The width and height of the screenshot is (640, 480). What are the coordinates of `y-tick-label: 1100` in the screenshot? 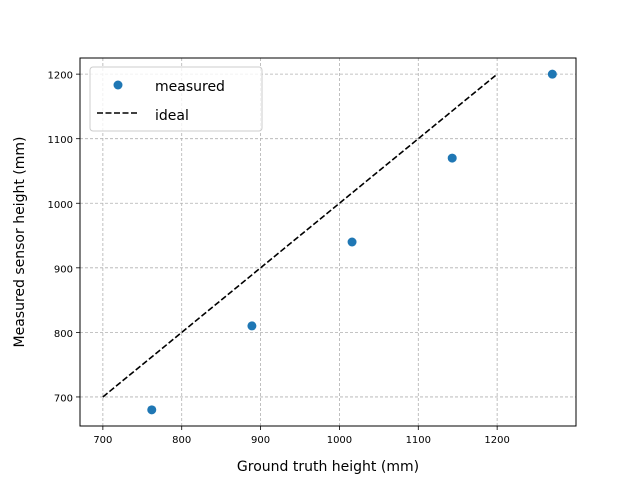 It's located at (60, 140).